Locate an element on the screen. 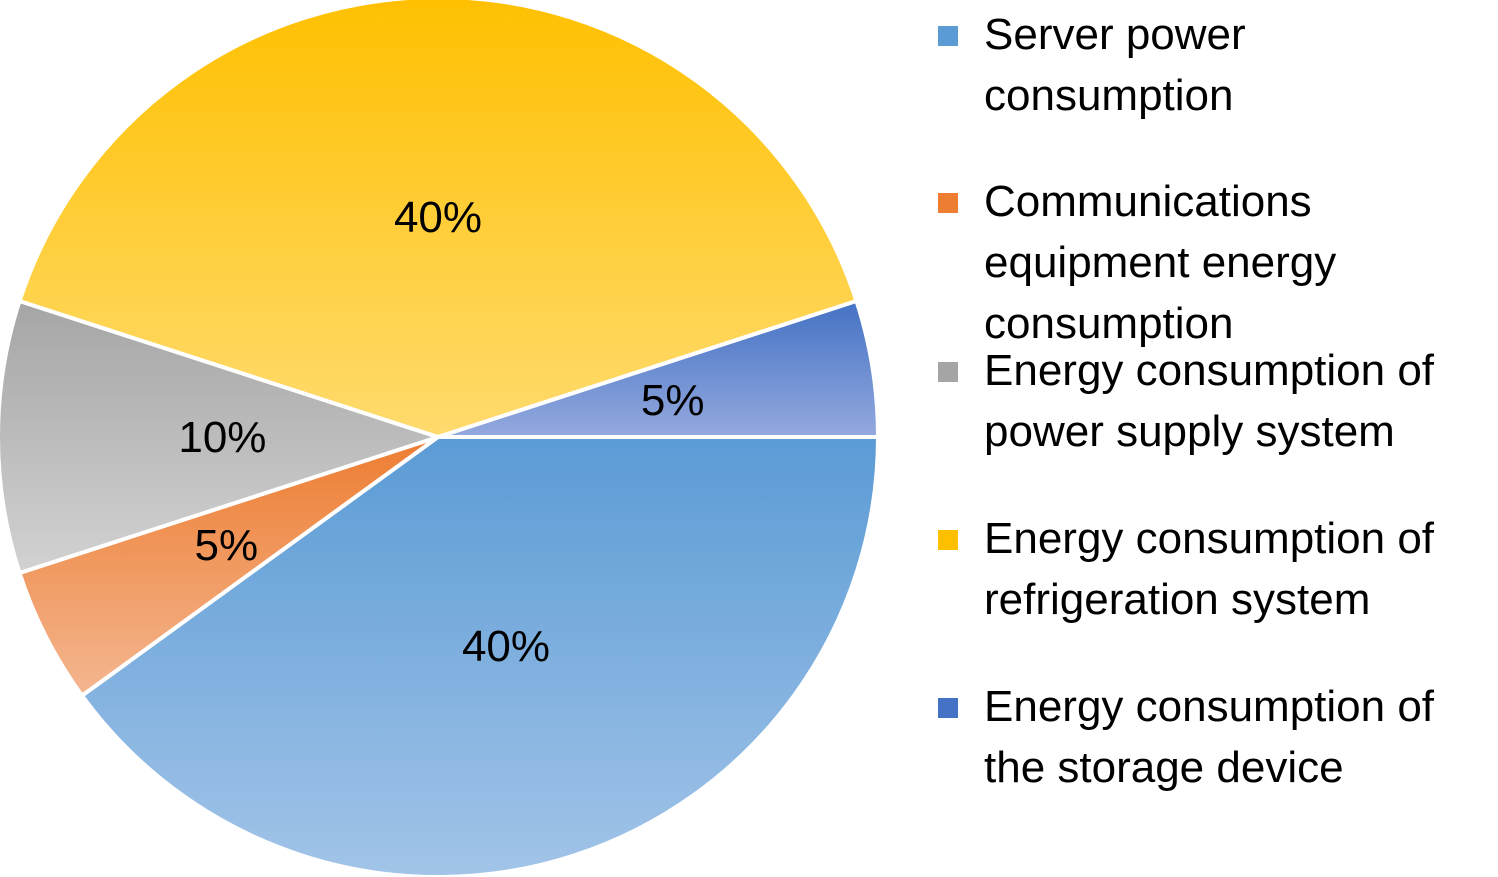 This screenshot has width=1498, height=877. legend-line: Server power is located at coordinates (1115, 34).